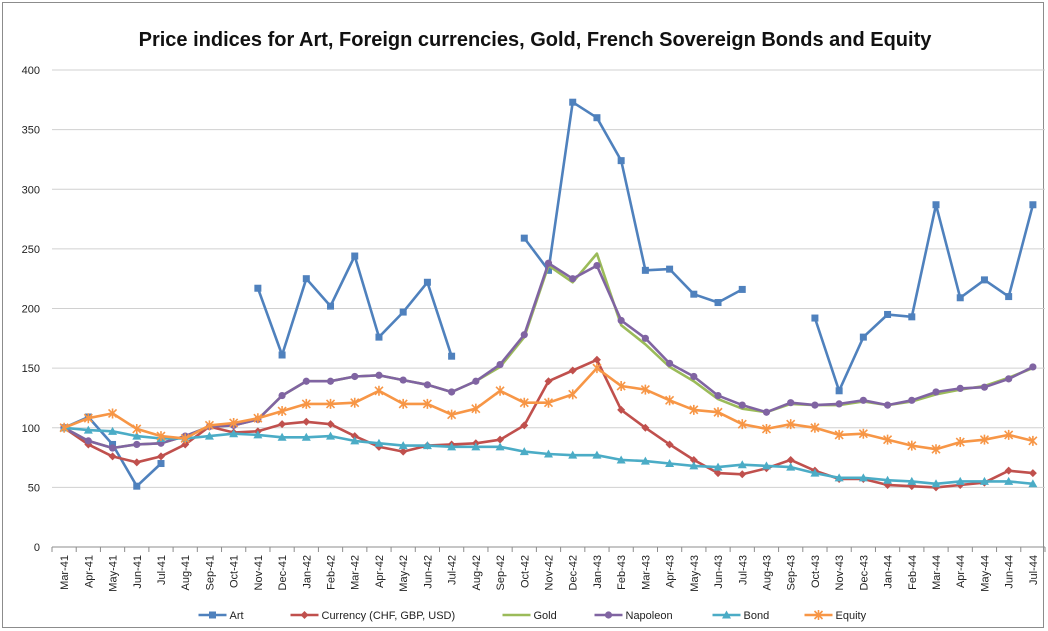  Describe the element at coordinates (477, 572) in the screenshot. I see `x-tick-label: Aug-42` at that location.